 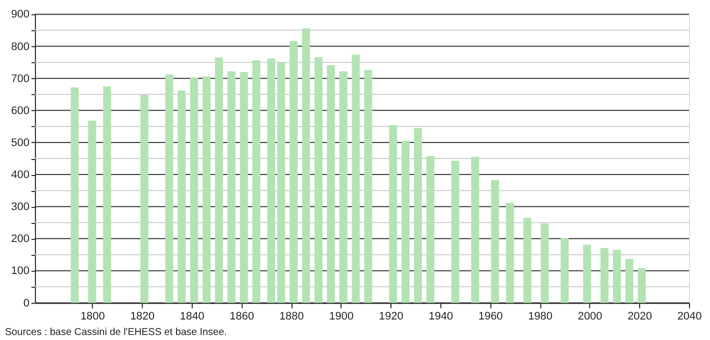 I want to click on y-tick-label: 600, so click(x=20, y=110).